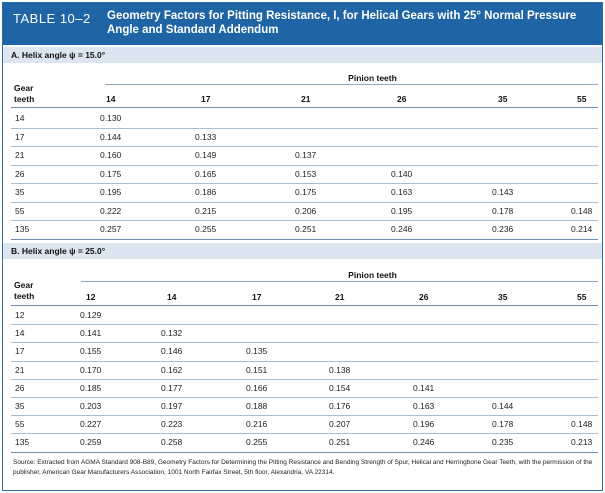  What do you see at coordinates (91, 442) in the screenshot?
I see `table-cell: 0.259` at bounding box center [91, 442].